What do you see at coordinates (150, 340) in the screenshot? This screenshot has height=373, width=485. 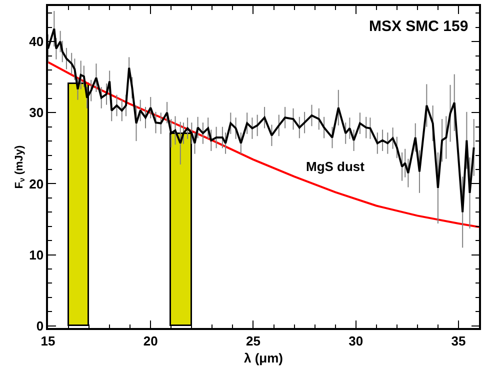 I see `x-tick-label: 20` at bounding box center [150, 340].